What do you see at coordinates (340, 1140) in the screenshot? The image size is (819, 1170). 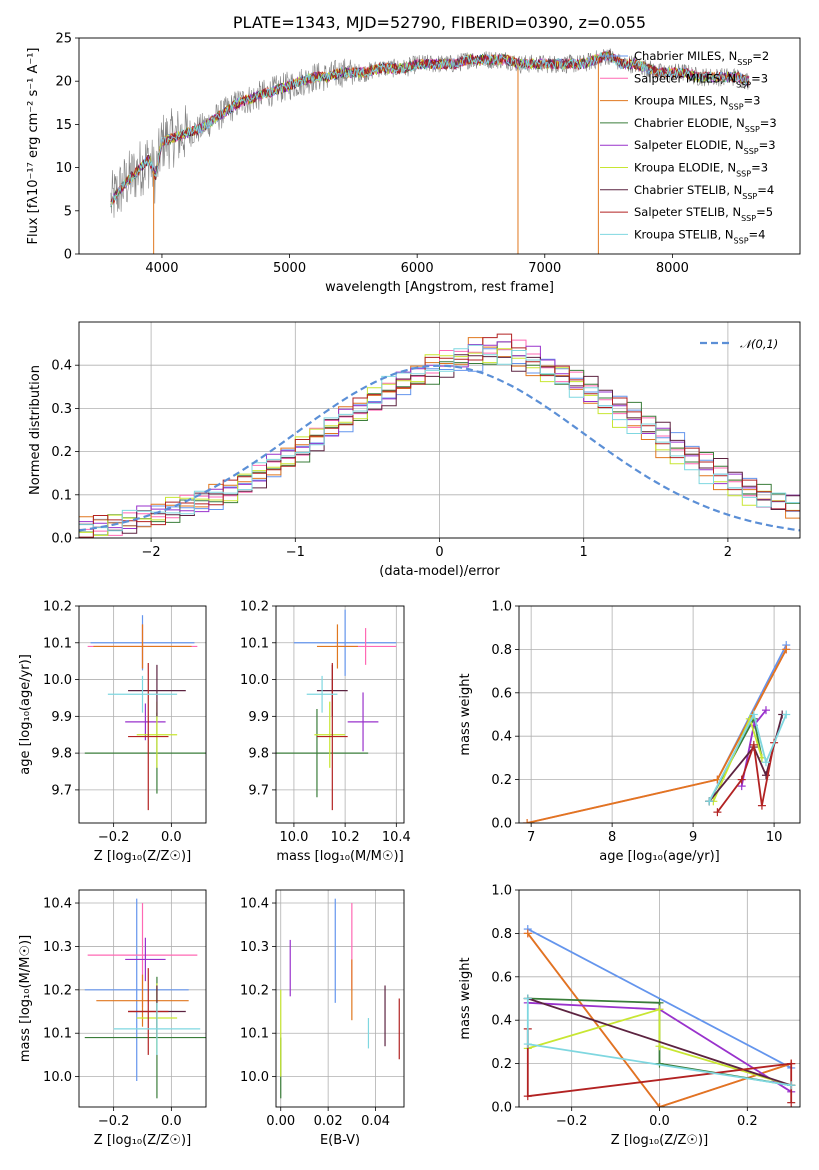 I see `x-axis-label: E(B-V)` at bounding box center [340, 1140].